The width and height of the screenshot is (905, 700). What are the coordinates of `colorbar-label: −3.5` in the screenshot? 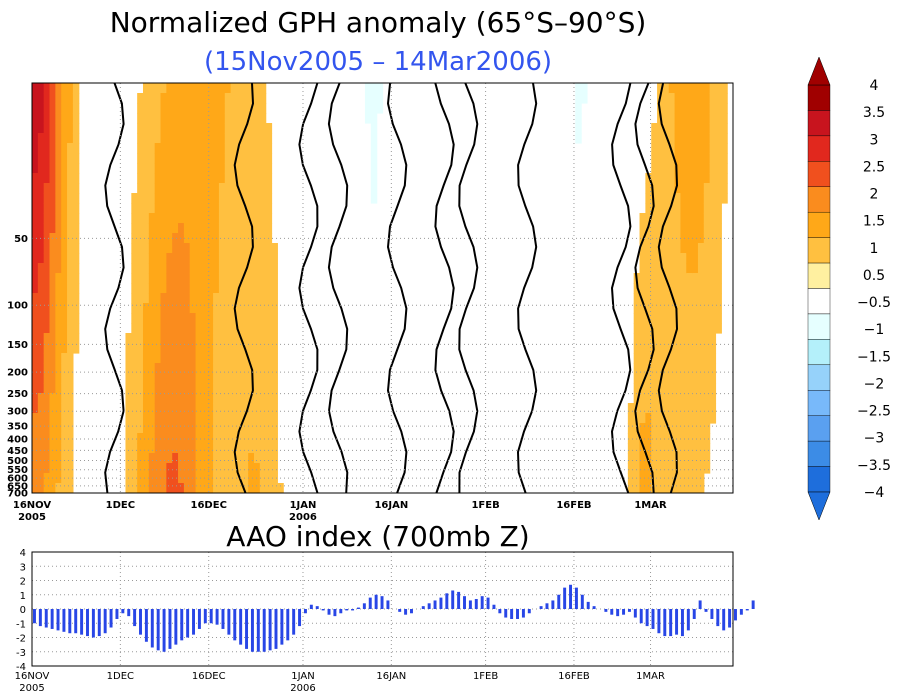 It's located at (874, 466).